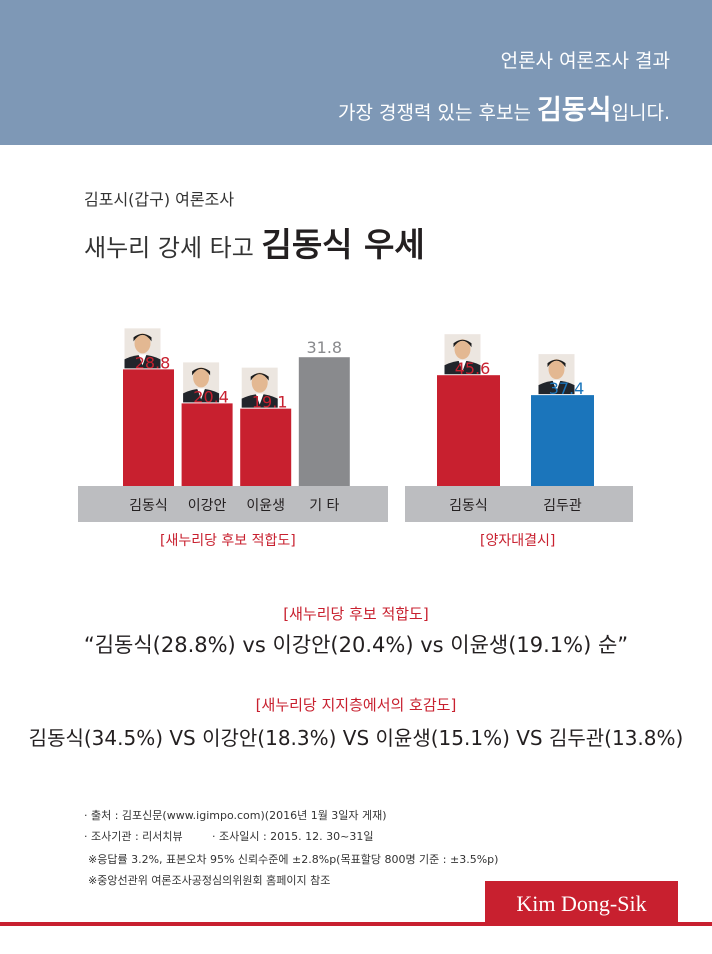 This screenshot has height=954, width=712. What do you see at coordinates (228, 541) in the screenshot?
I see `chart-caption-fitness: [새누리당 후보 적합도]` at bounding box center [228, 541].